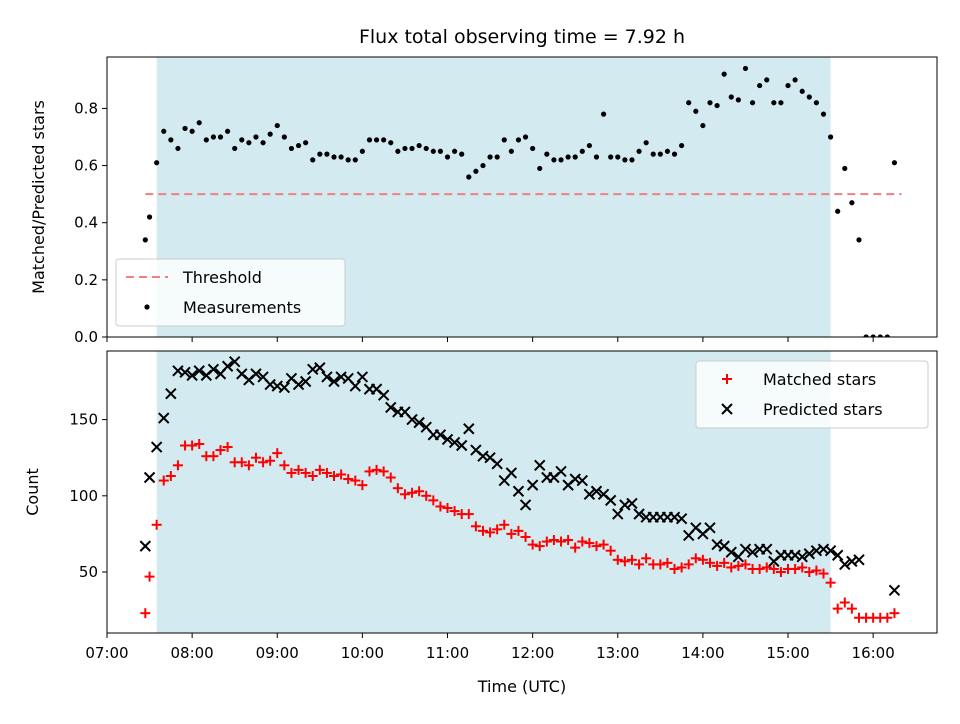 The width and height of the screenshot is (960, 724). What do you see at coordinates (532, 653) in the screenshot?
I see `x-tick-label: 12:00` at bounding box center [532, 653].